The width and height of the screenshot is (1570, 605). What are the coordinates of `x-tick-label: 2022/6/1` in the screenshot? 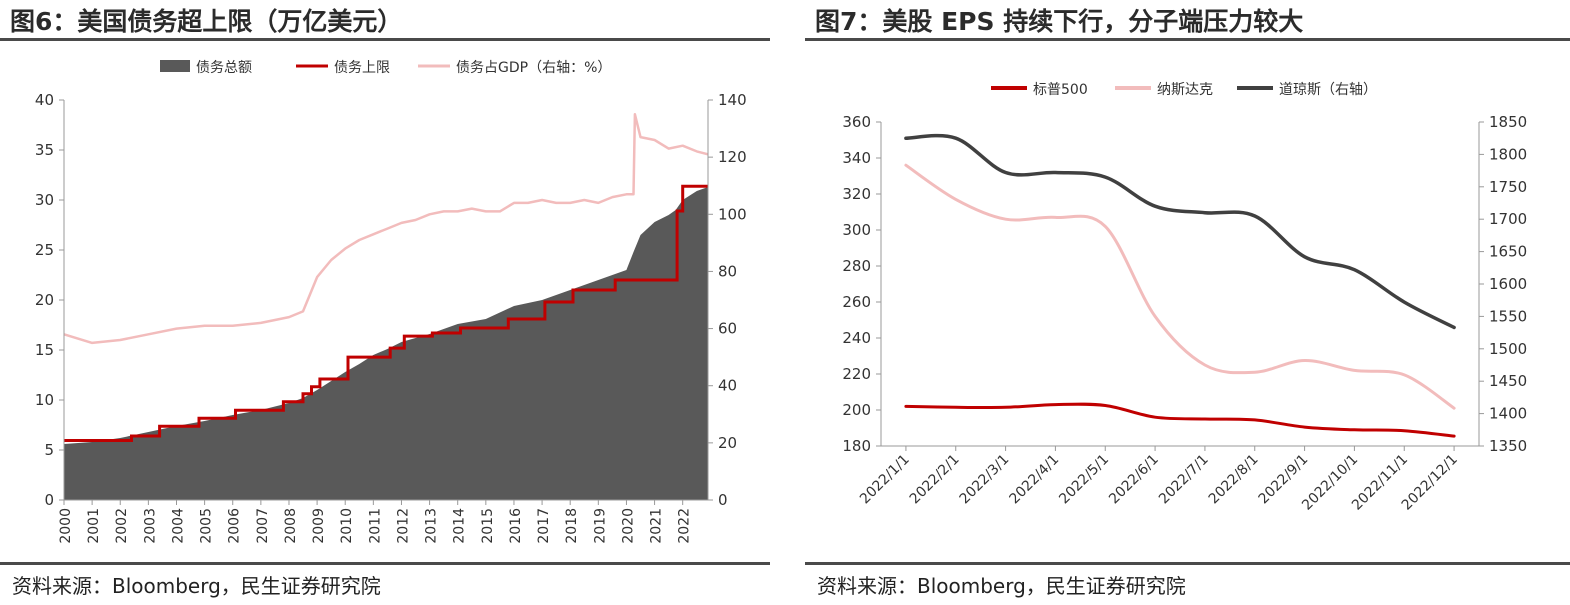 It's located at (1134, 480).